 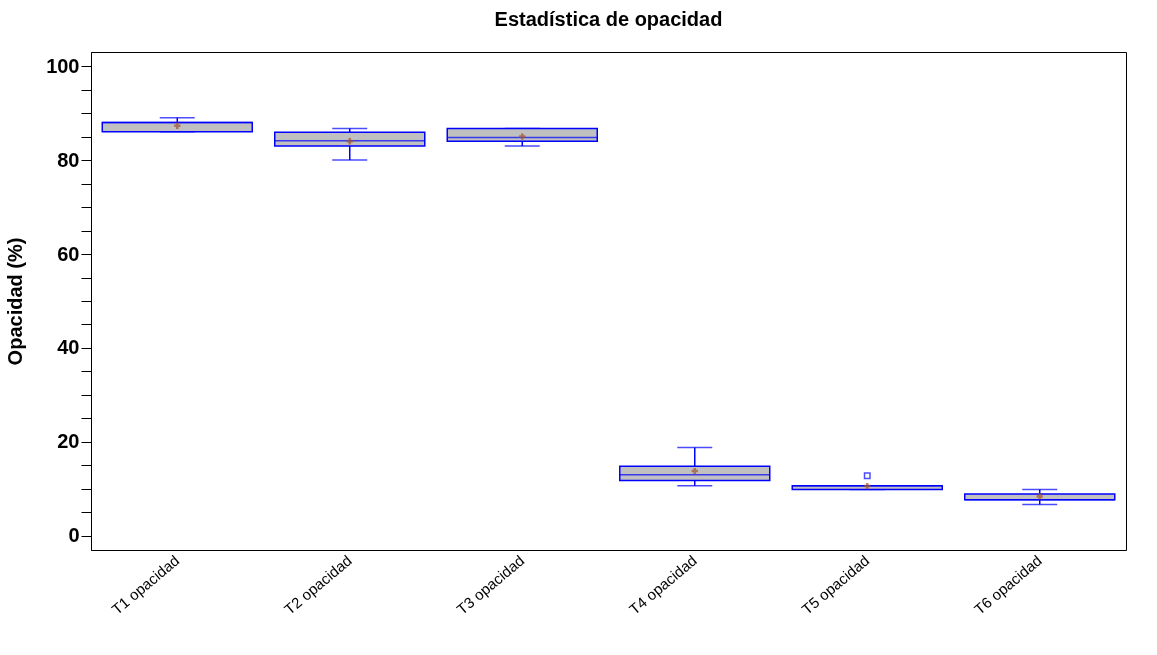 I want to click on y-tick-label: 40, so click(x=68, y=347).